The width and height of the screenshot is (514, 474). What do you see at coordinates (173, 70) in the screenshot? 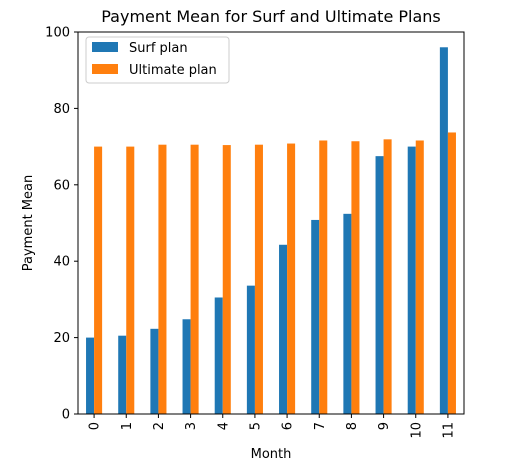
I see `legend-label-ultimate: Ultimate plan` at bounding box center [173, 70].